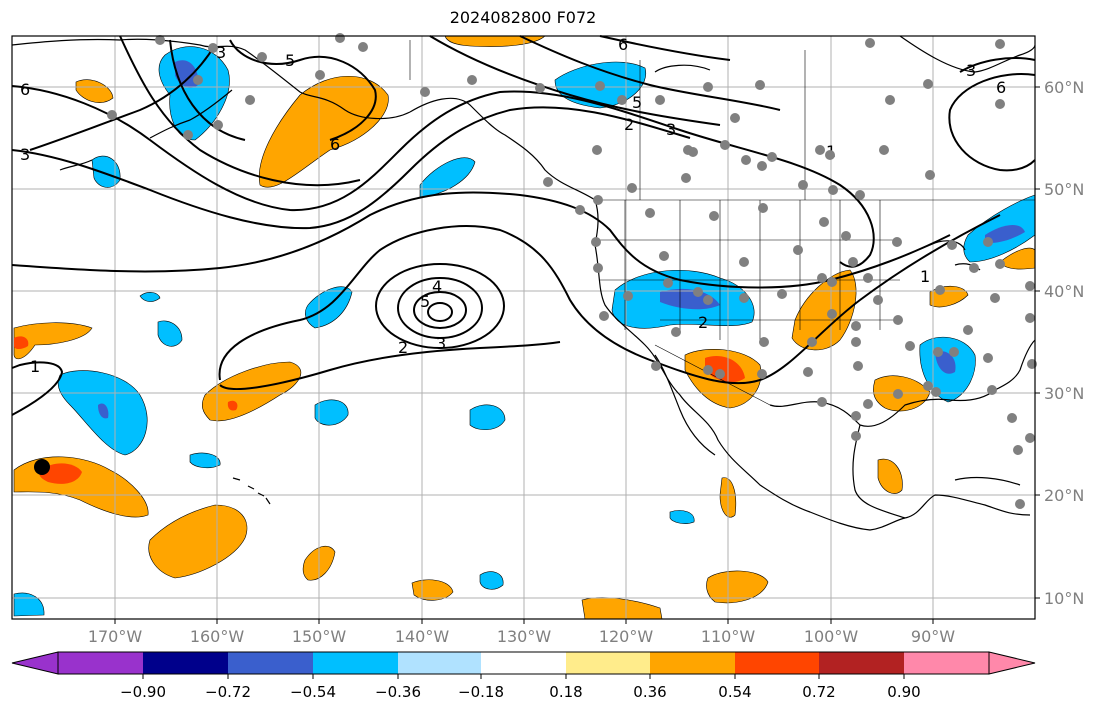 The height and width of the screenshot is (712, 1105). What do you see at coordinates (313, 692) in the screenshot?
I see `colorbar-tick-label: −0.54` at bounding box center [313, 692].